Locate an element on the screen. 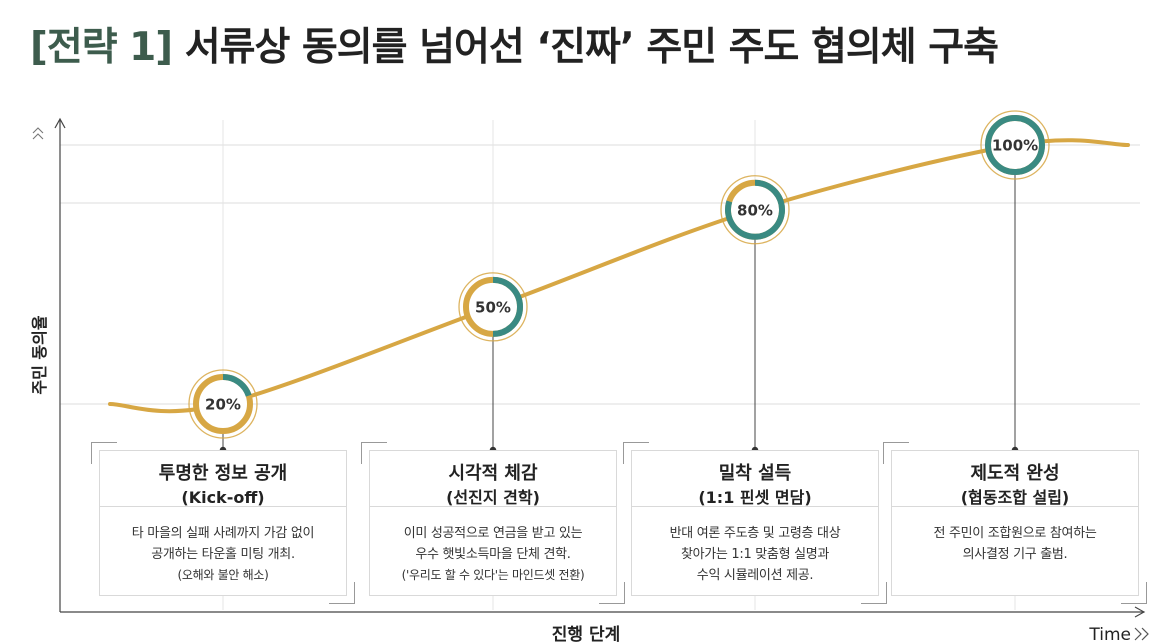 This screenshot has height=643, width=1176. data-label: 100% is located at coordinates (1015, 146).